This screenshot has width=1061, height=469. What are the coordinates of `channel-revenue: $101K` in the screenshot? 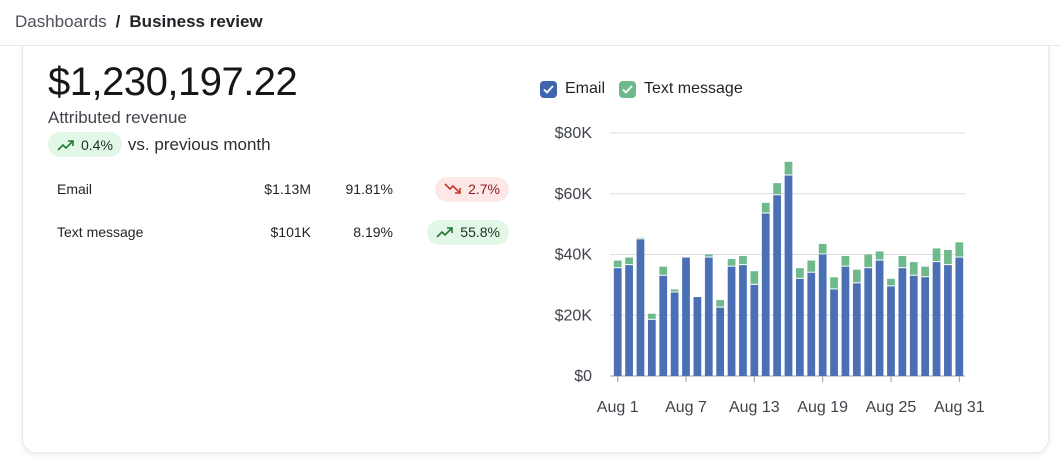 It's located at (290, 232).